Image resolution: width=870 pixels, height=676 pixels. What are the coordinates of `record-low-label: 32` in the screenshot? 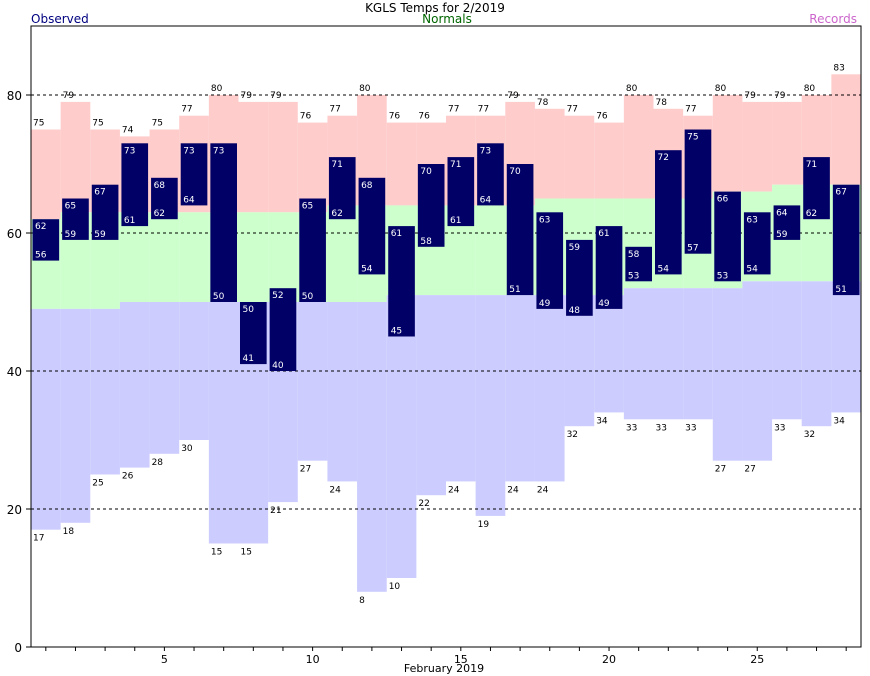 It's located at (809, 435).